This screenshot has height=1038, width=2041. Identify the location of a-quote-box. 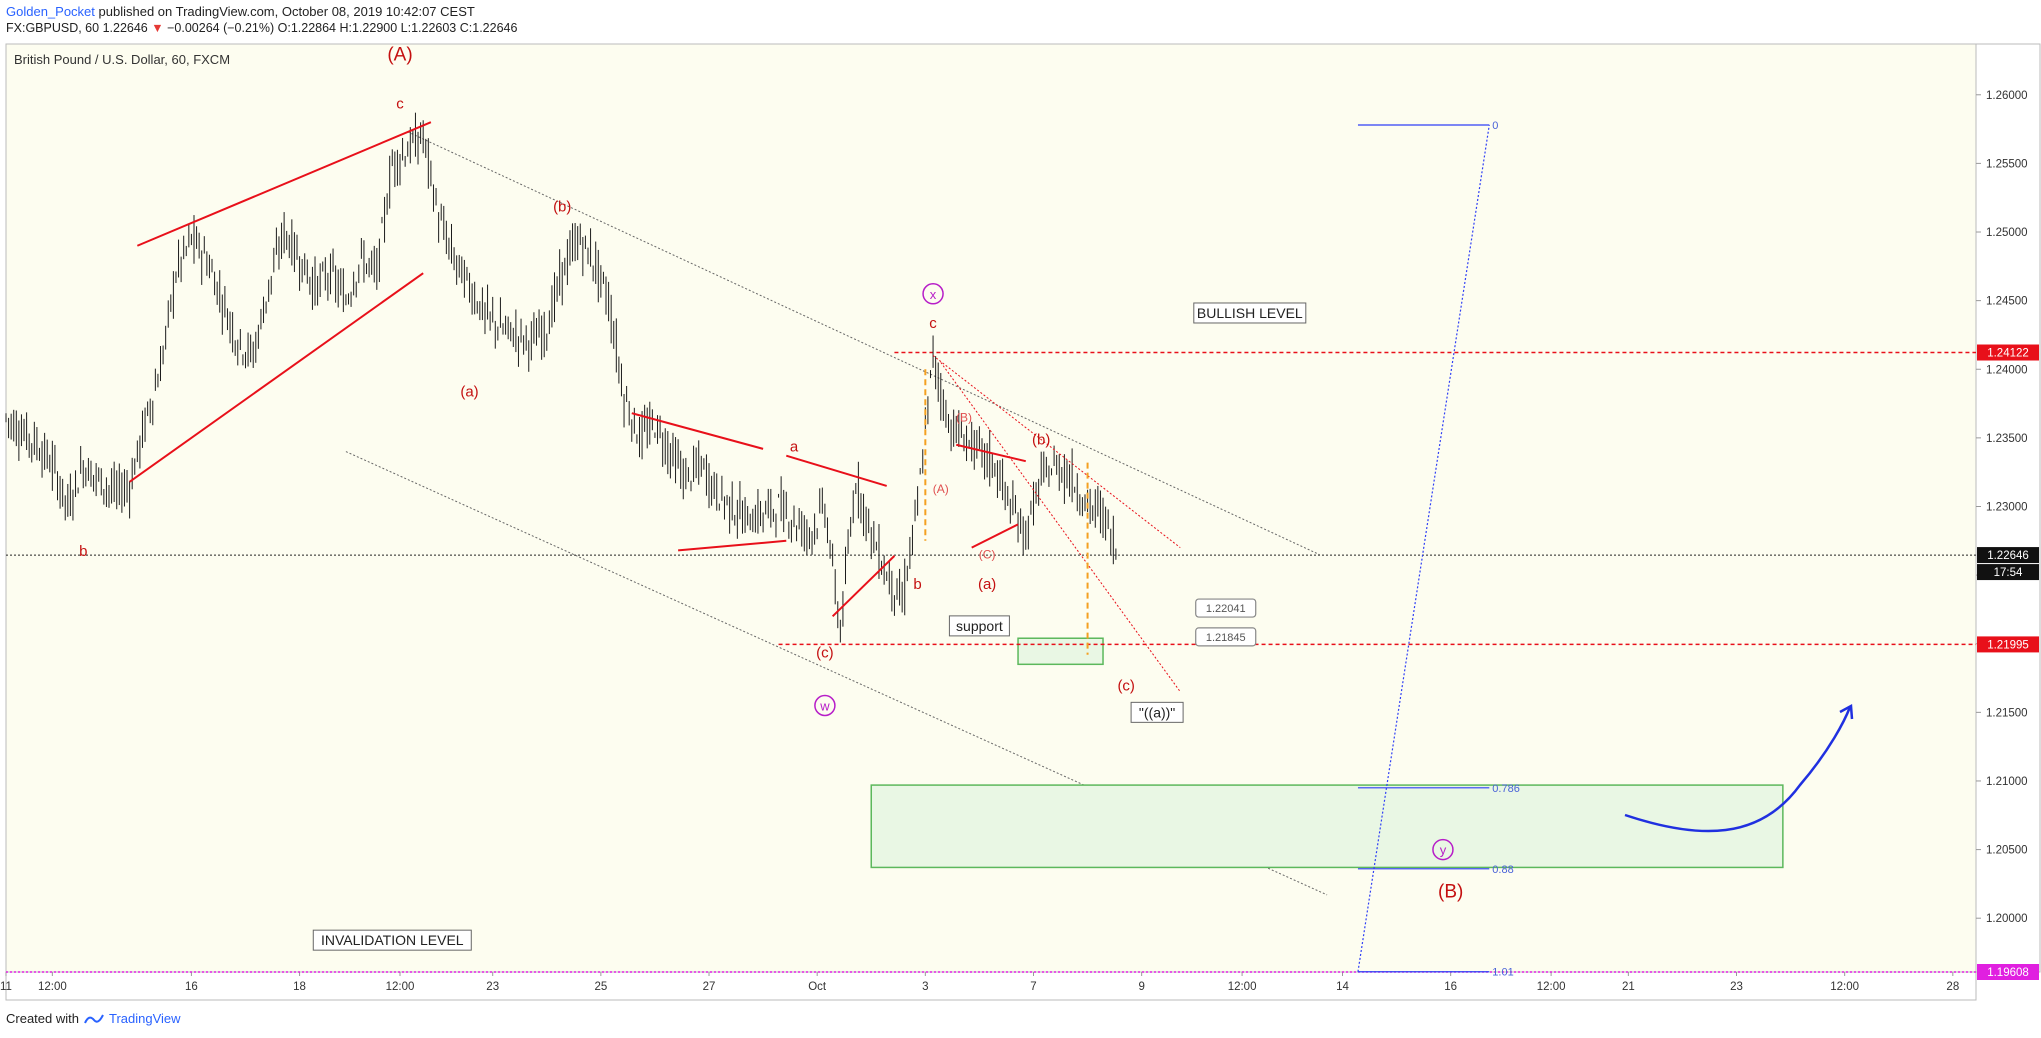
(1157, 712).